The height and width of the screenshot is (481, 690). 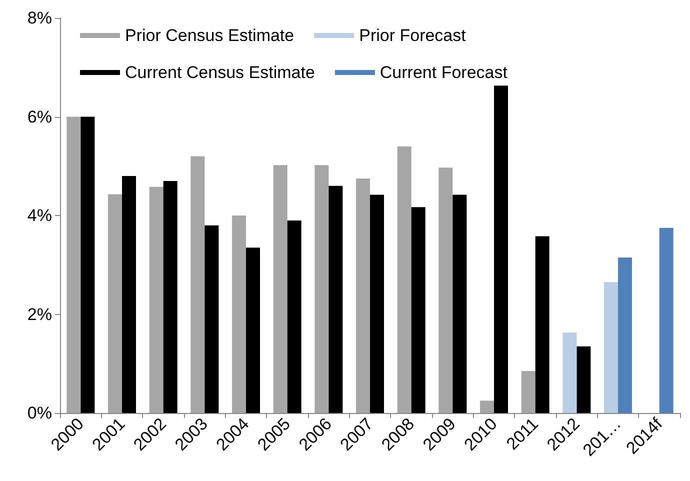 What do you see at coordinates (39, 215) in the screenshot?
I see `y-tick-label: 4%` at bounding box center [39, 215].